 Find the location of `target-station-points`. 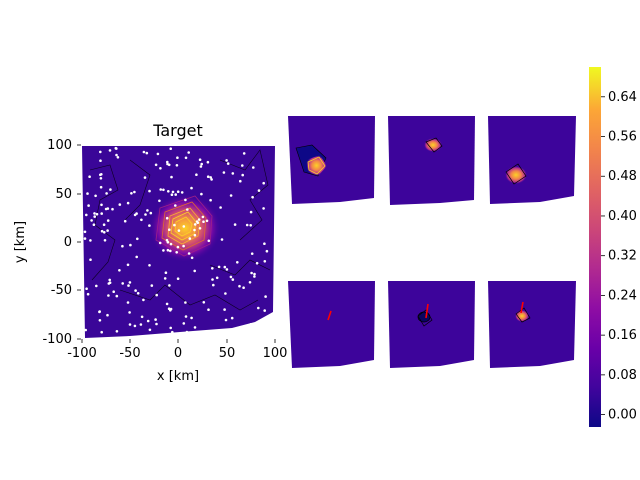

target-station-points is located at coordinates (176, 240).